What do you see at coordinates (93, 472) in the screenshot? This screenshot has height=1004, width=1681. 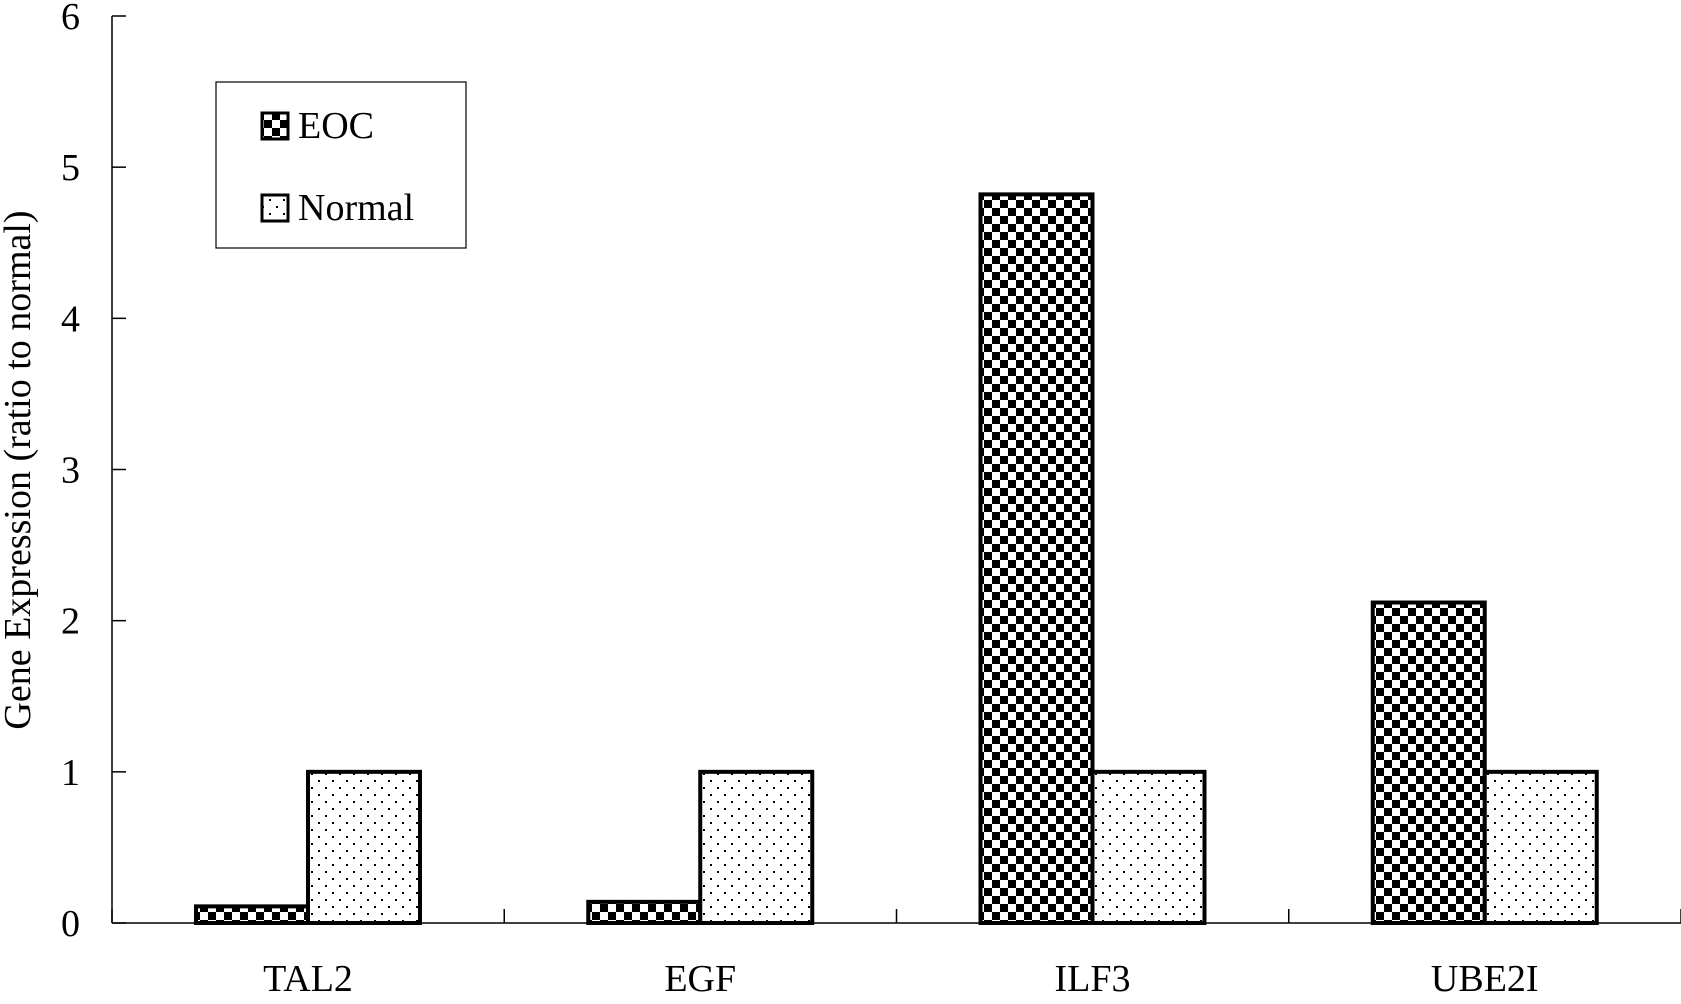 I see `y-tick-group: 0 1 2 3 4 5 6` at bounding box center [93, 472].